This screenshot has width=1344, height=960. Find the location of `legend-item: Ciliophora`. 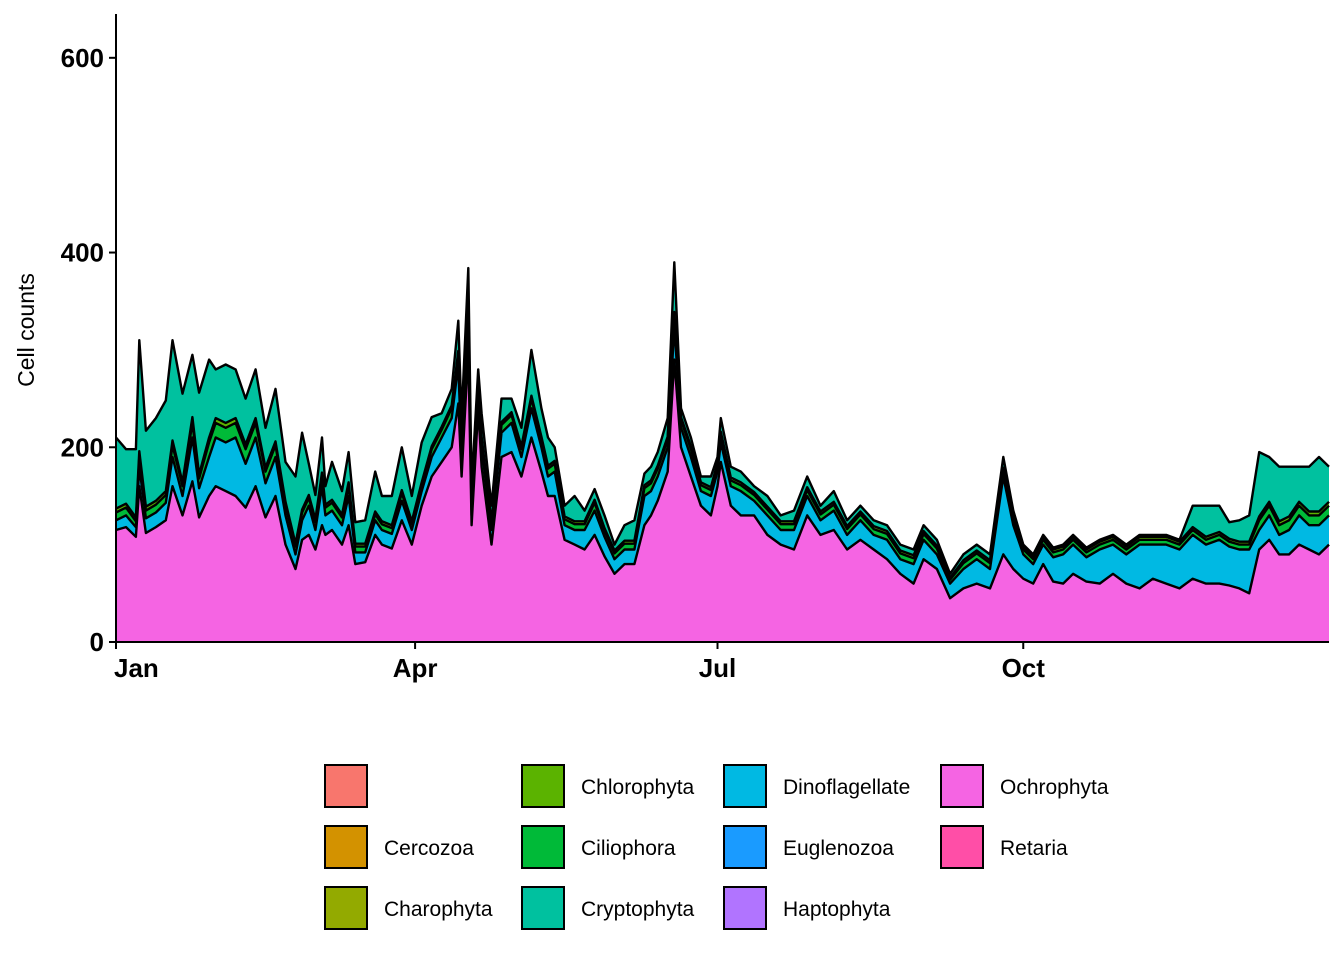

legend-item: Ciliophora is located at coordinates (598, 847).